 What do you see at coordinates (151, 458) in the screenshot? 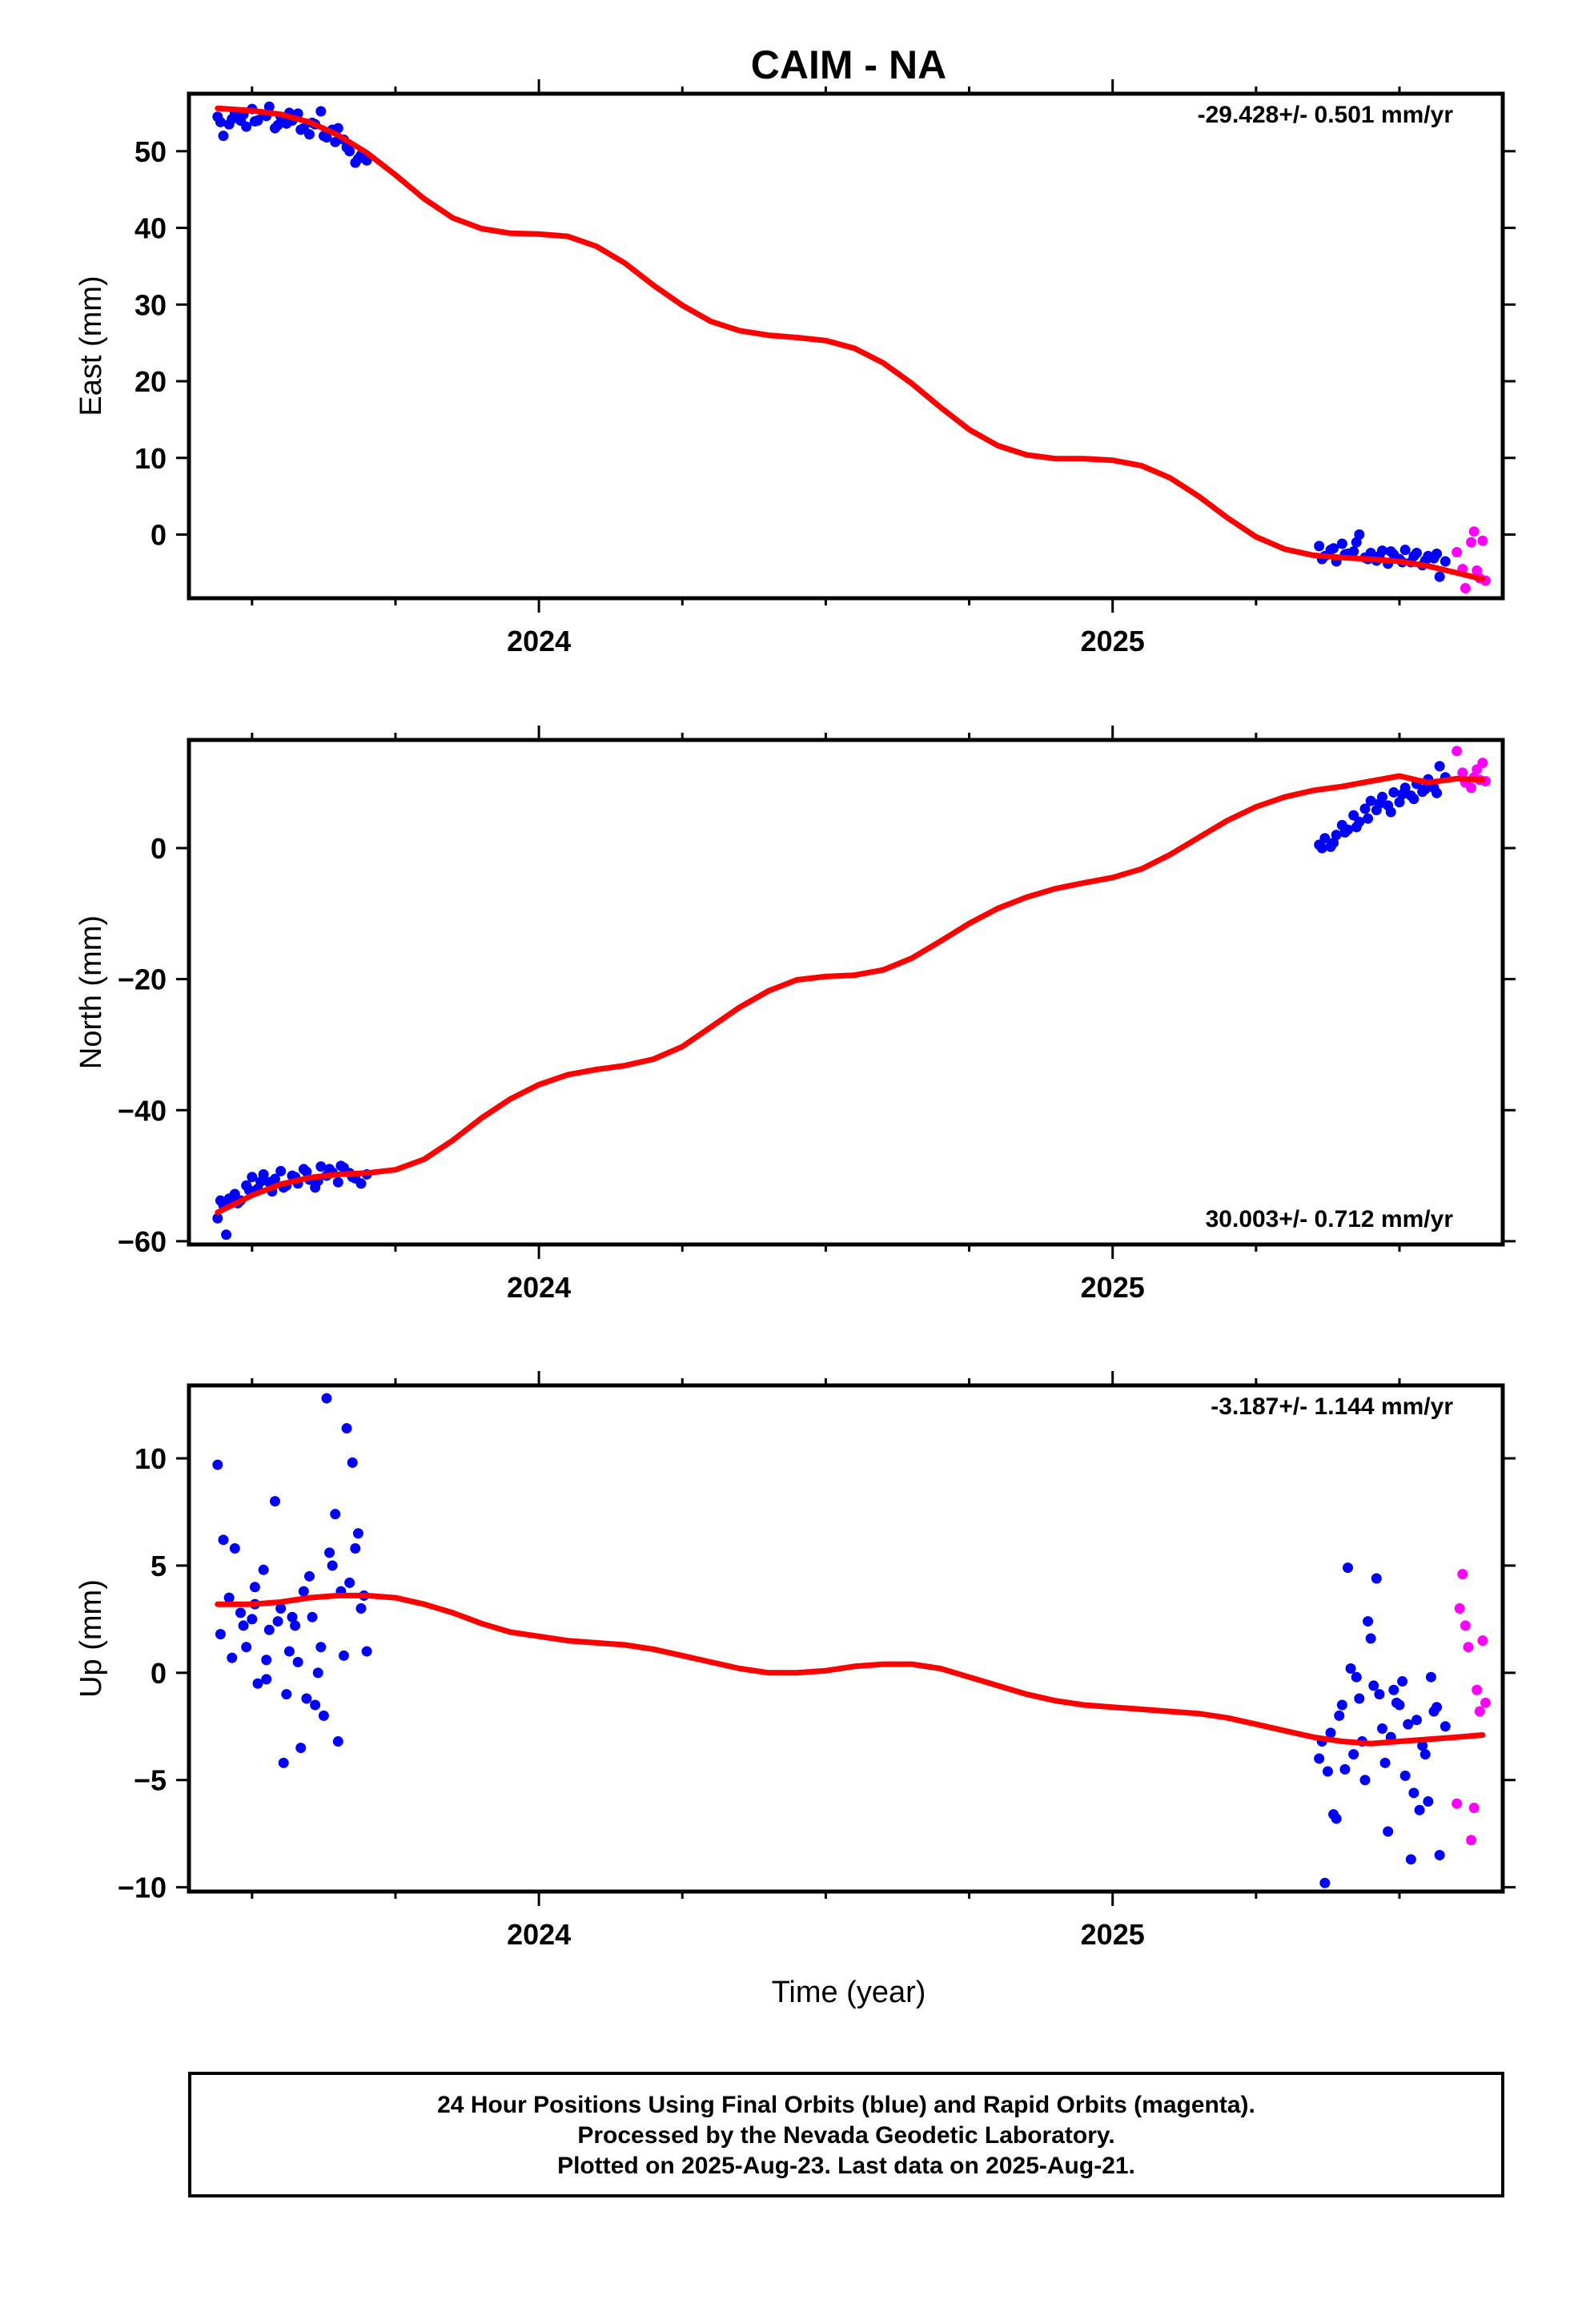
I see `y-tick-label: 10` at bounding box center [151, 458].